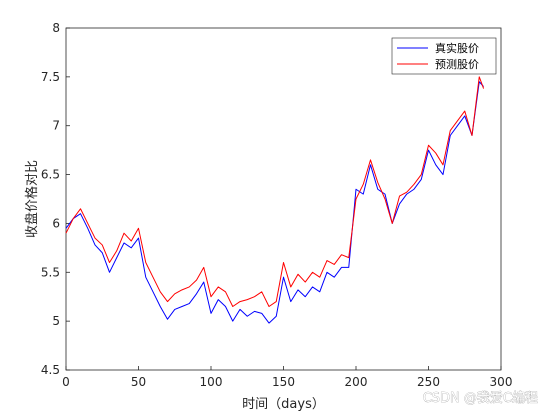 The width and height of the screenshot is (550, 413). What do you see at coordinates (66, 382) in the screenshot?
I see `x-tick-label: 0` at bounding box center [66, 382].